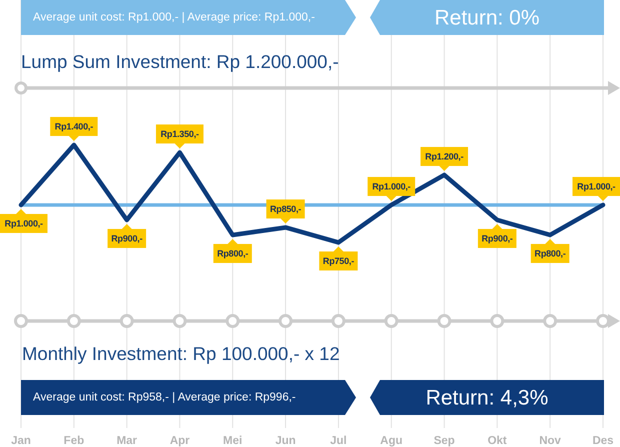 This screenshot has width=620, height=447. I want to click on text: Average unit cost: Rp1.000,- | Average price: Rp1.000,-, so click(174, 18).